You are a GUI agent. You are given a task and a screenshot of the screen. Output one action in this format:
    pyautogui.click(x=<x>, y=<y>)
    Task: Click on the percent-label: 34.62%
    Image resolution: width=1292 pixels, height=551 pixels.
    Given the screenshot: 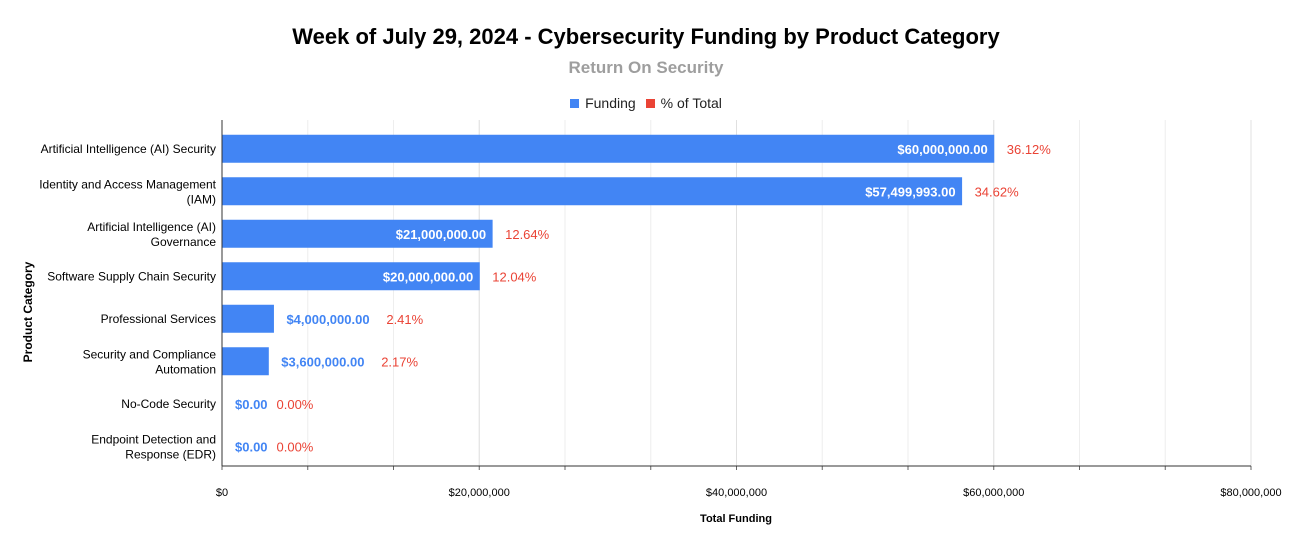 What is the action you would take?
    pyautogui.click(x=997, y=191)
    